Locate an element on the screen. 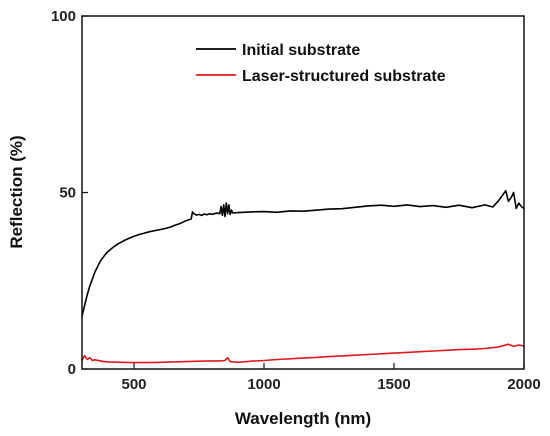  x-tick-label: 1000 is located at coordinates (263, 384).